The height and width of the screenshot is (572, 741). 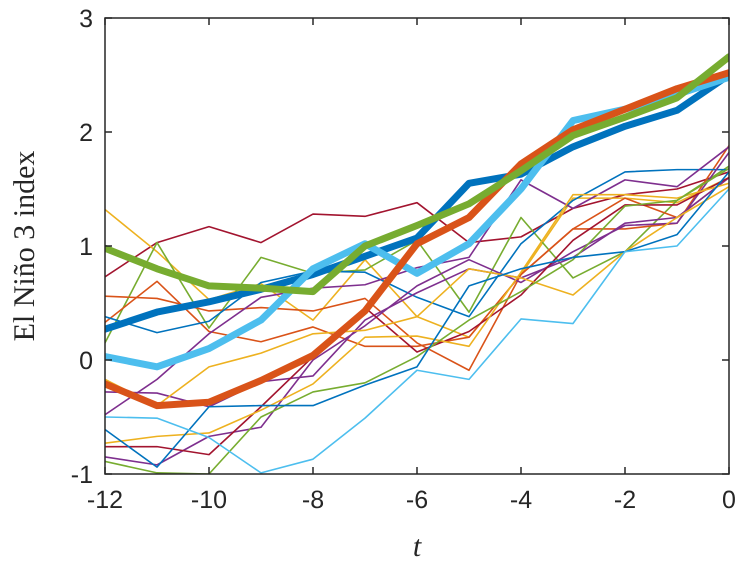 I want to click on y-tick-label: 3, so click(x=86, y=19).